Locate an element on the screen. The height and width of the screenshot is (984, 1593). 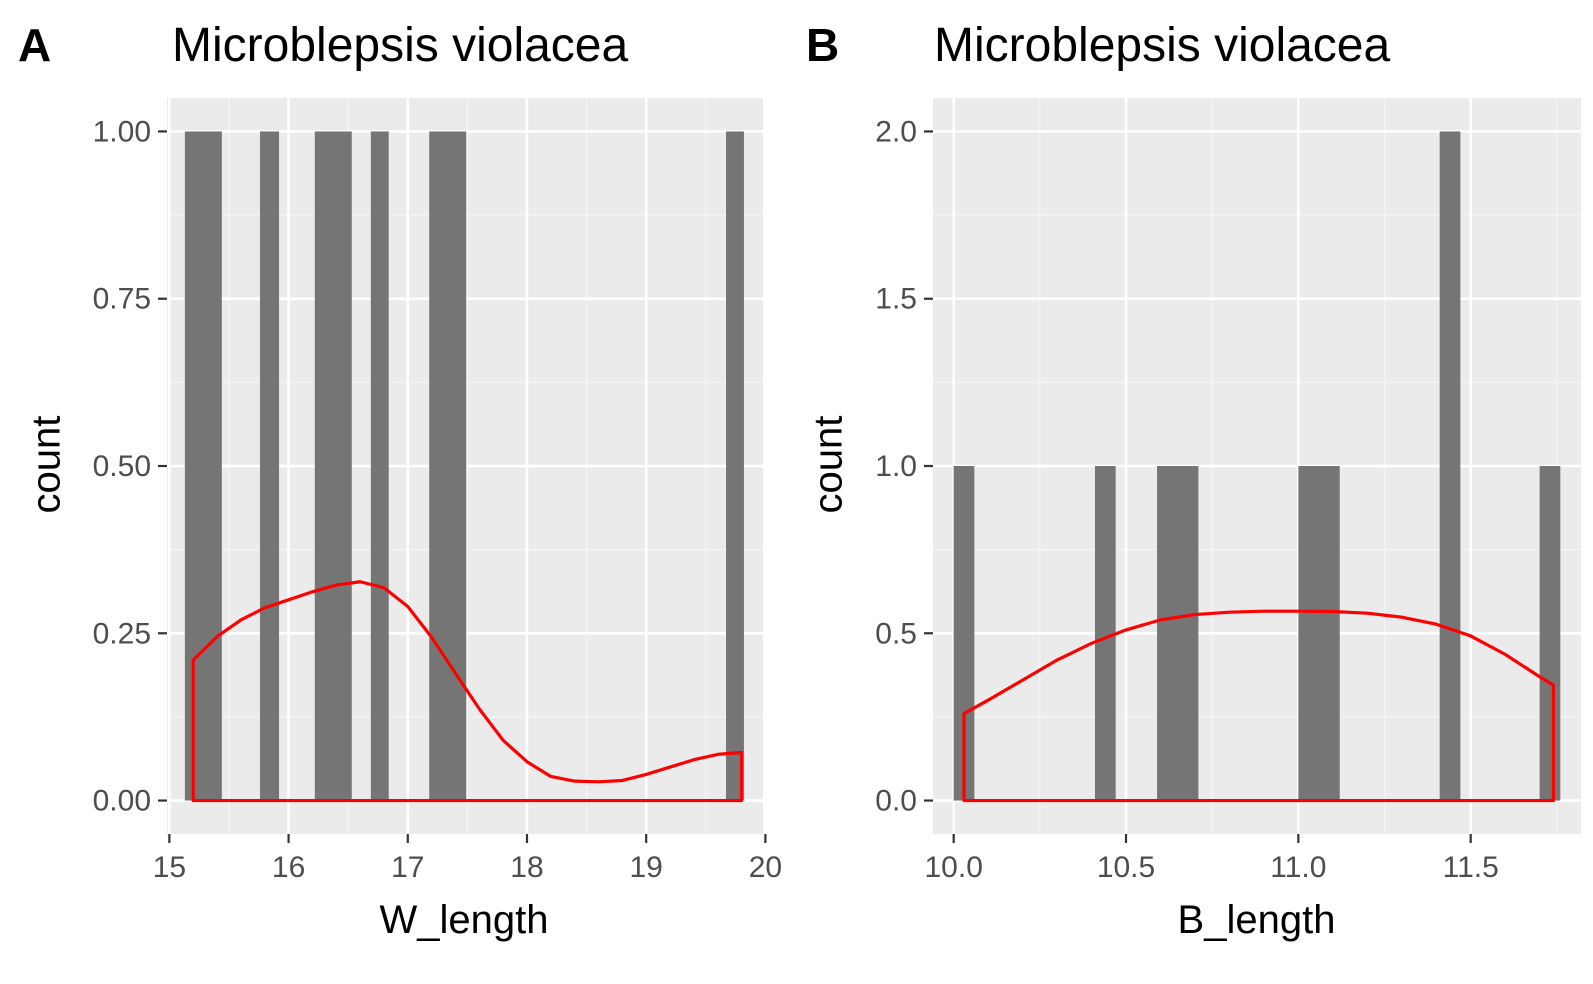
x-tick-label: 11.5 is located at coordinates (1471, 867).